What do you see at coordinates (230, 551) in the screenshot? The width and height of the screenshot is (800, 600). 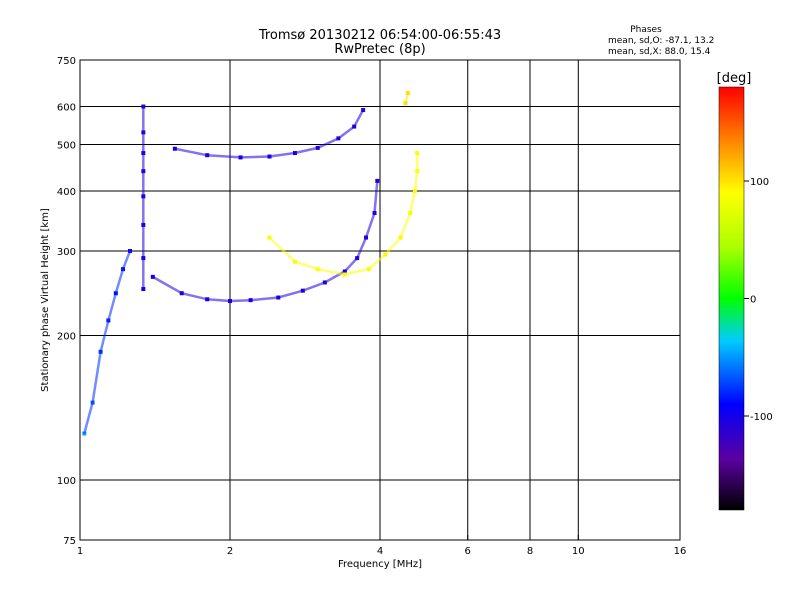 I see `x-tick-label: 2` at bounding box center [230, 551].